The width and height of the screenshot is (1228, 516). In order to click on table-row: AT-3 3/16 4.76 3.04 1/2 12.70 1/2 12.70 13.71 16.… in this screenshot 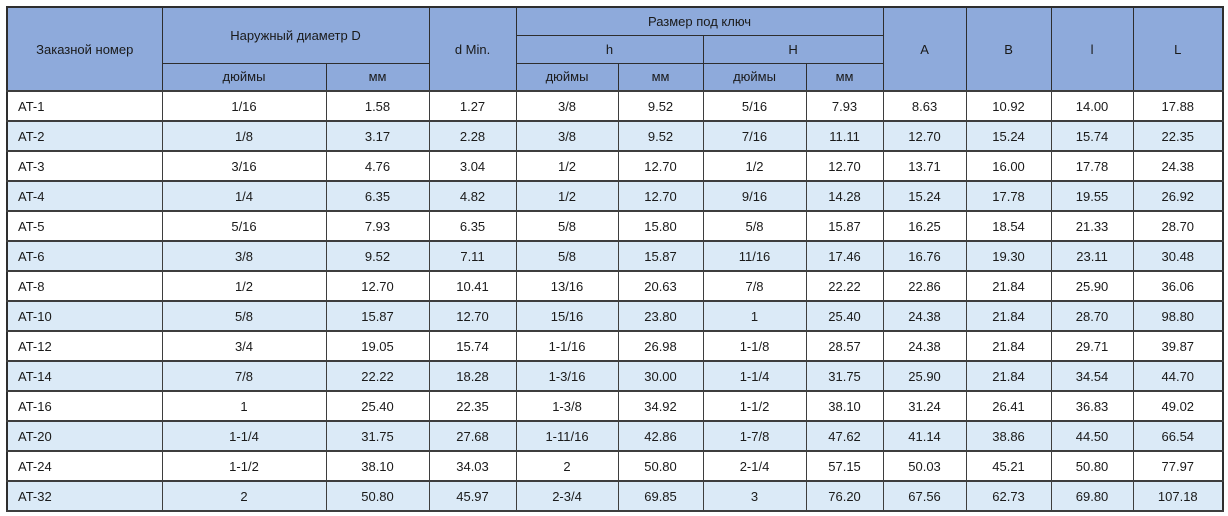, I will do `click(615, 166)`.